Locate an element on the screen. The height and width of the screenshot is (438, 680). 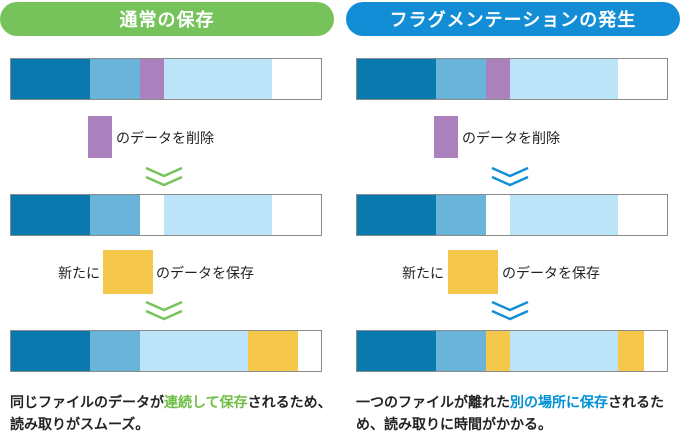
fragmentation-caption: 一つのファイルが離れた別の場所に保存されるため、読み取りに時間がかかる。 is located at coordinates (518, 414).